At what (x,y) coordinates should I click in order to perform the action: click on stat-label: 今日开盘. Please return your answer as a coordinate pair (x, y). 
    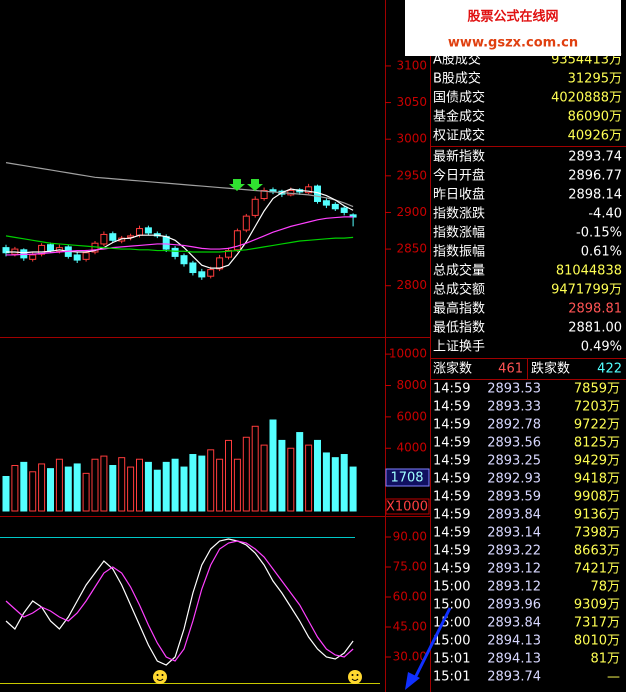
    Looking at the image, I should click on (459, 176).